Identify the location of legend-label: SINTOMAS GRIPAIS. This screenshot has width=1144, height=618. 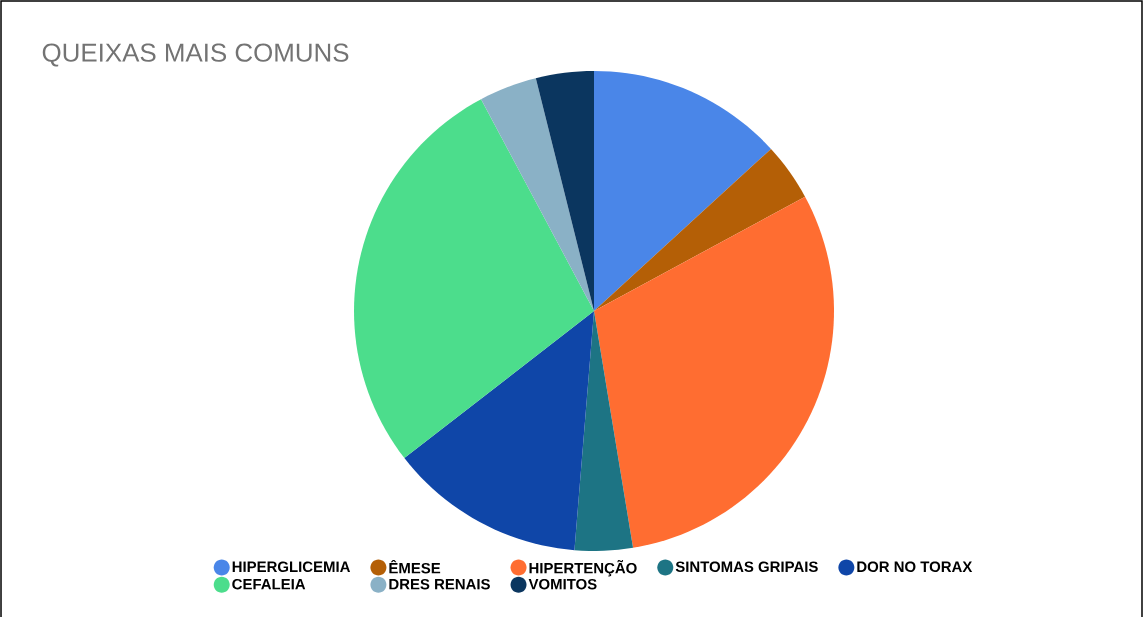
(746, 567).